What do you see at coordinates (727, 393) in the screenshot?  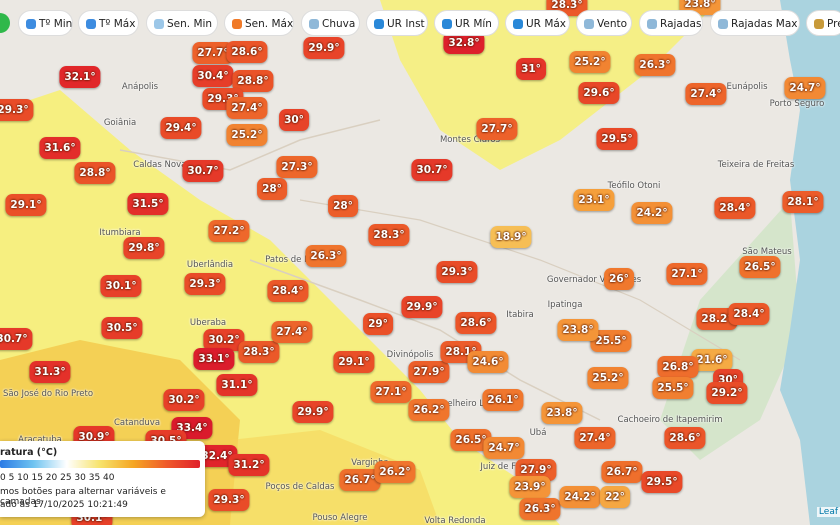 I see `temperature-marker: 29.2°` at bounding box center [727, 393].